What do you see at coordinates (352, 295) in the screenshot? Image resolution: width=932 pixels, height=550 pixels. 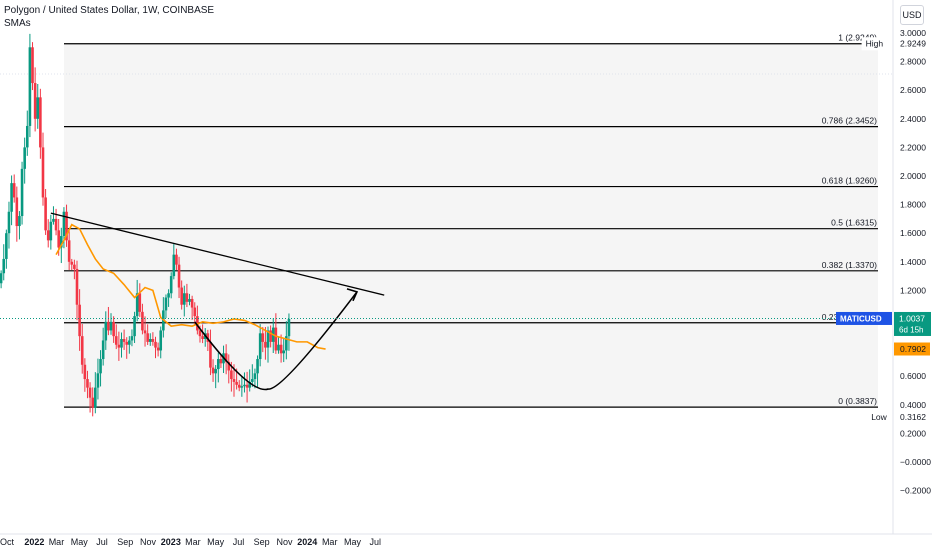 I see `cup-arrow-head` at bounding box center [352, 295].